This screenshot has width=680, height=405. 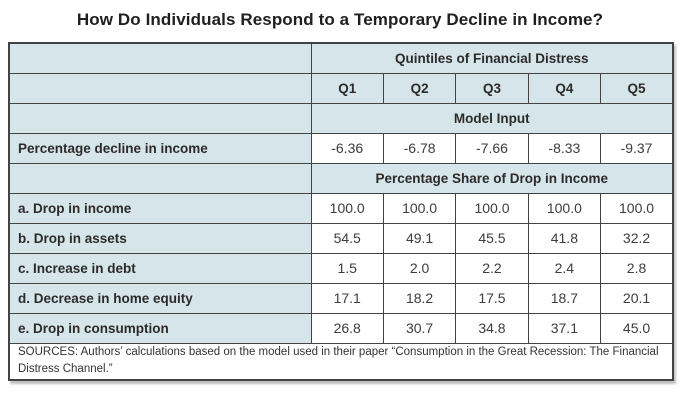 What do you see at coordinates (492, 238) in the screenshot?
I see `value-cell: 45.5` at bounding box center [492, 238].